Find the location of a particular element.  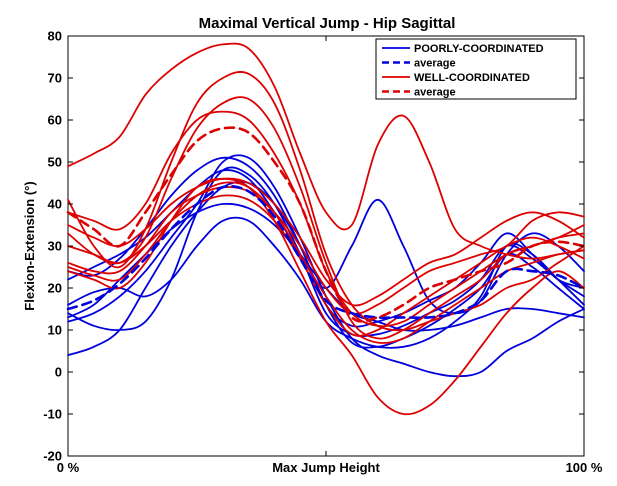

y-tick-label: 70 is located at coordinates (55, 78).